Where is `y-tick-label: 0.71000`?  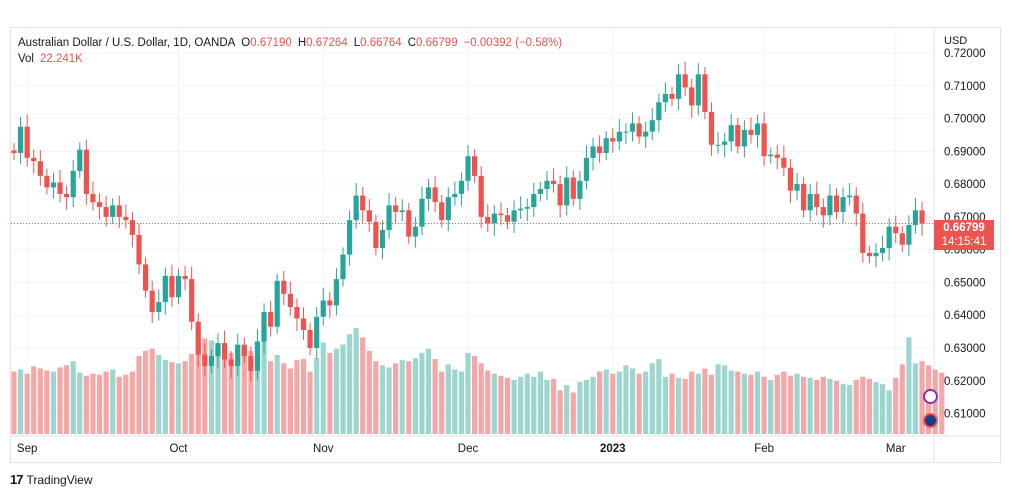 y-tick-label: 0.71000 is located at coordinates (965, 87).